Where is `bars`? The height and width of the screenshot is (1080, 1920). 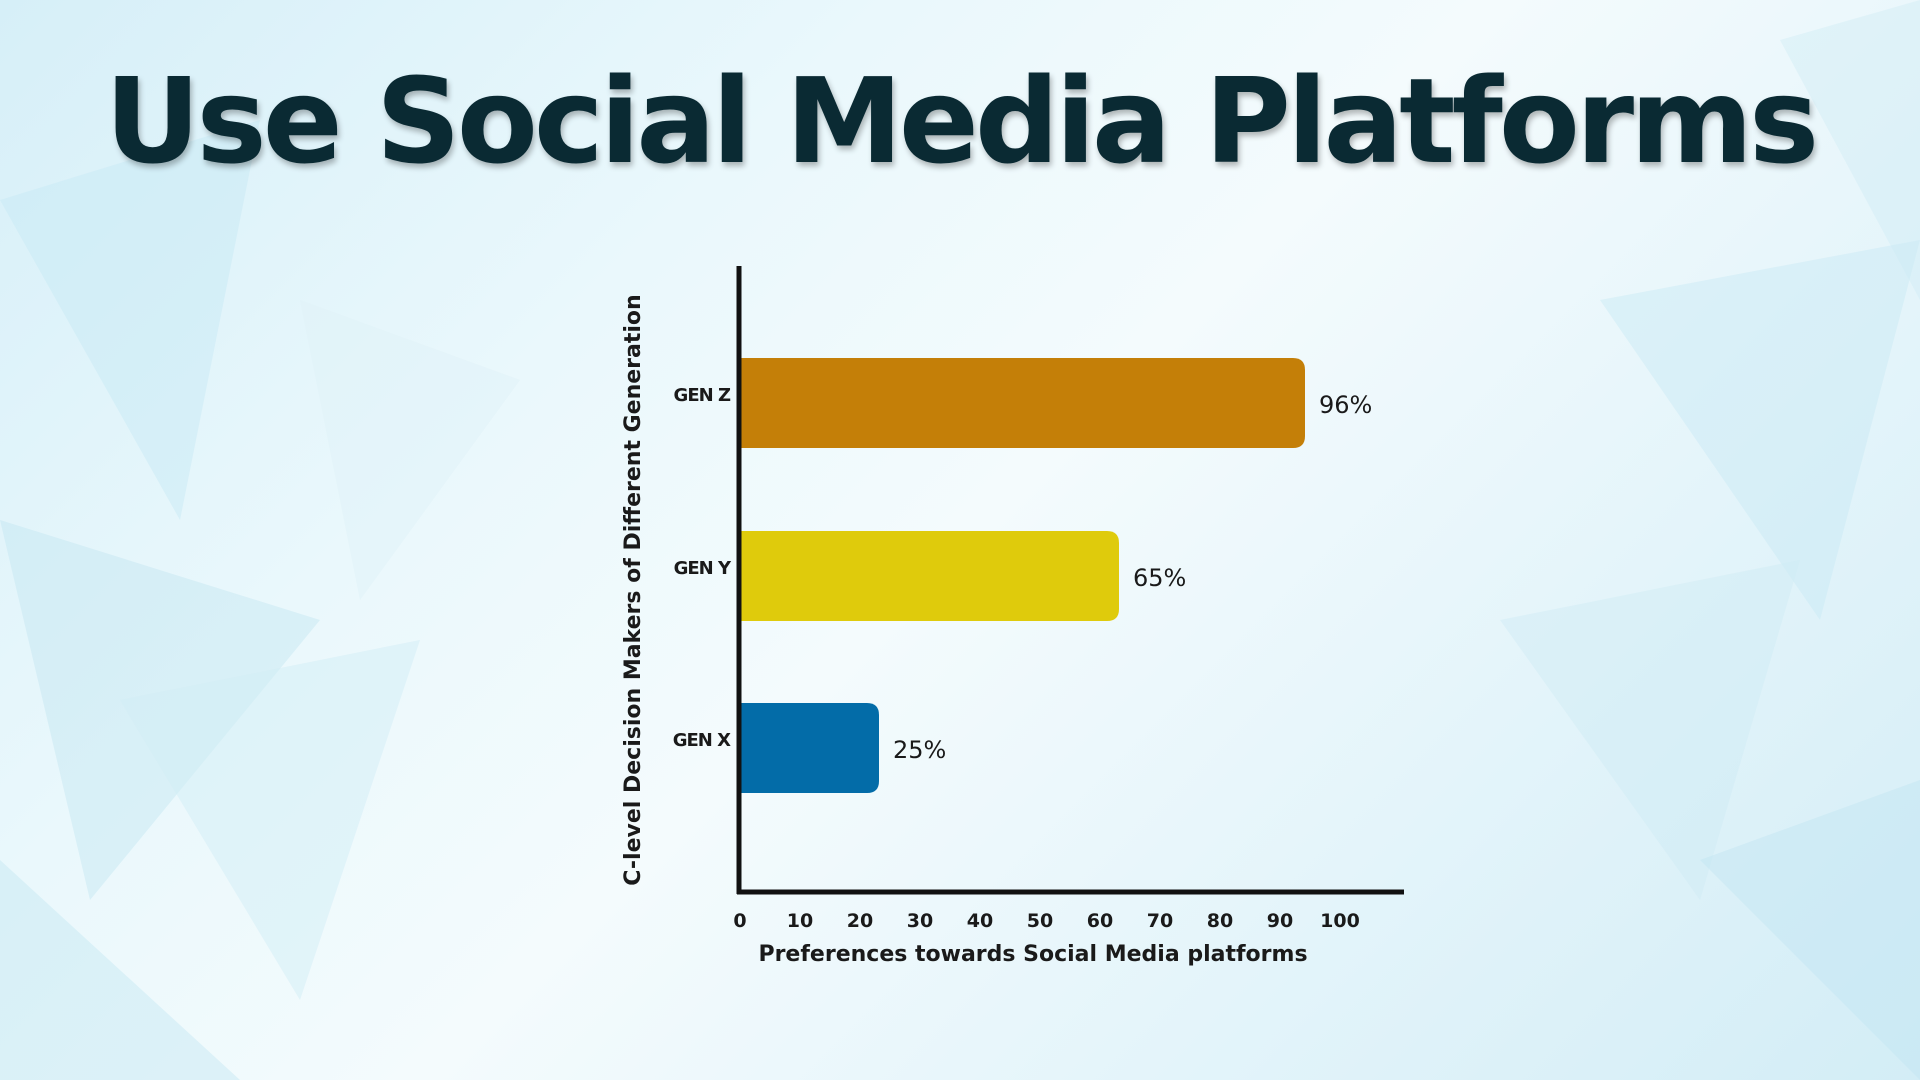
bars is located at coordinates (1023, 575).